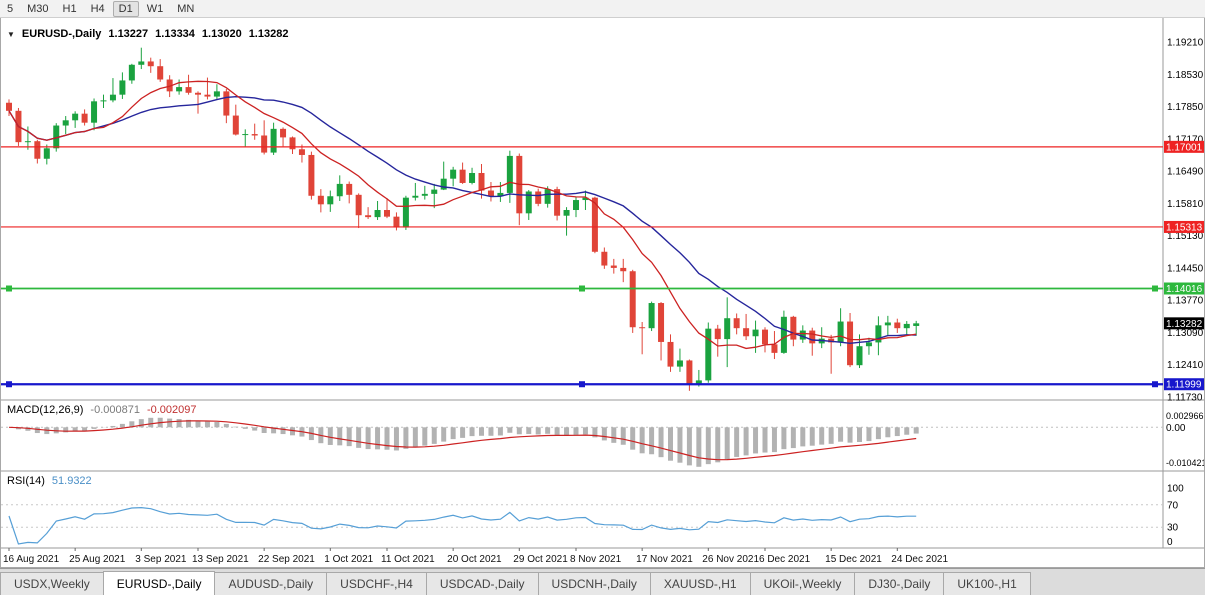  What do you see at coordinates (45, 410) in the screenshot?
I see `macd-label: MACD(12,26,9)` at bounding box center [45, 410].